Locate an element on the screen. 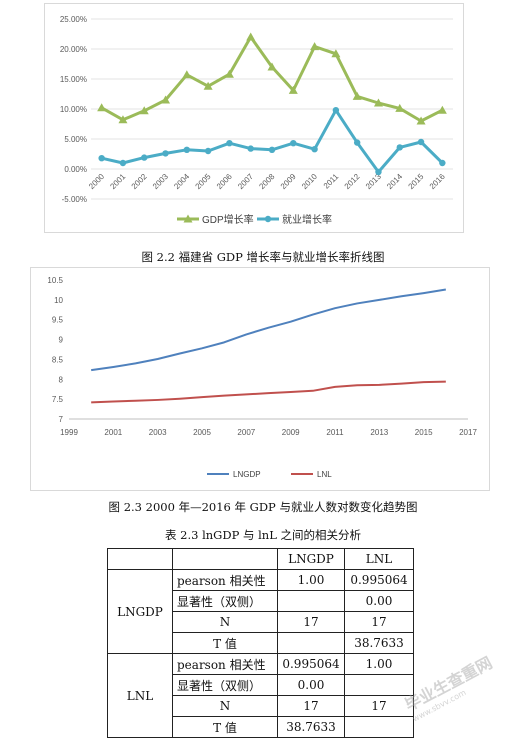 The width and height of the screenshot is (526, 739). y-tick-label: 15.00% is located at coordinates (73, 79).